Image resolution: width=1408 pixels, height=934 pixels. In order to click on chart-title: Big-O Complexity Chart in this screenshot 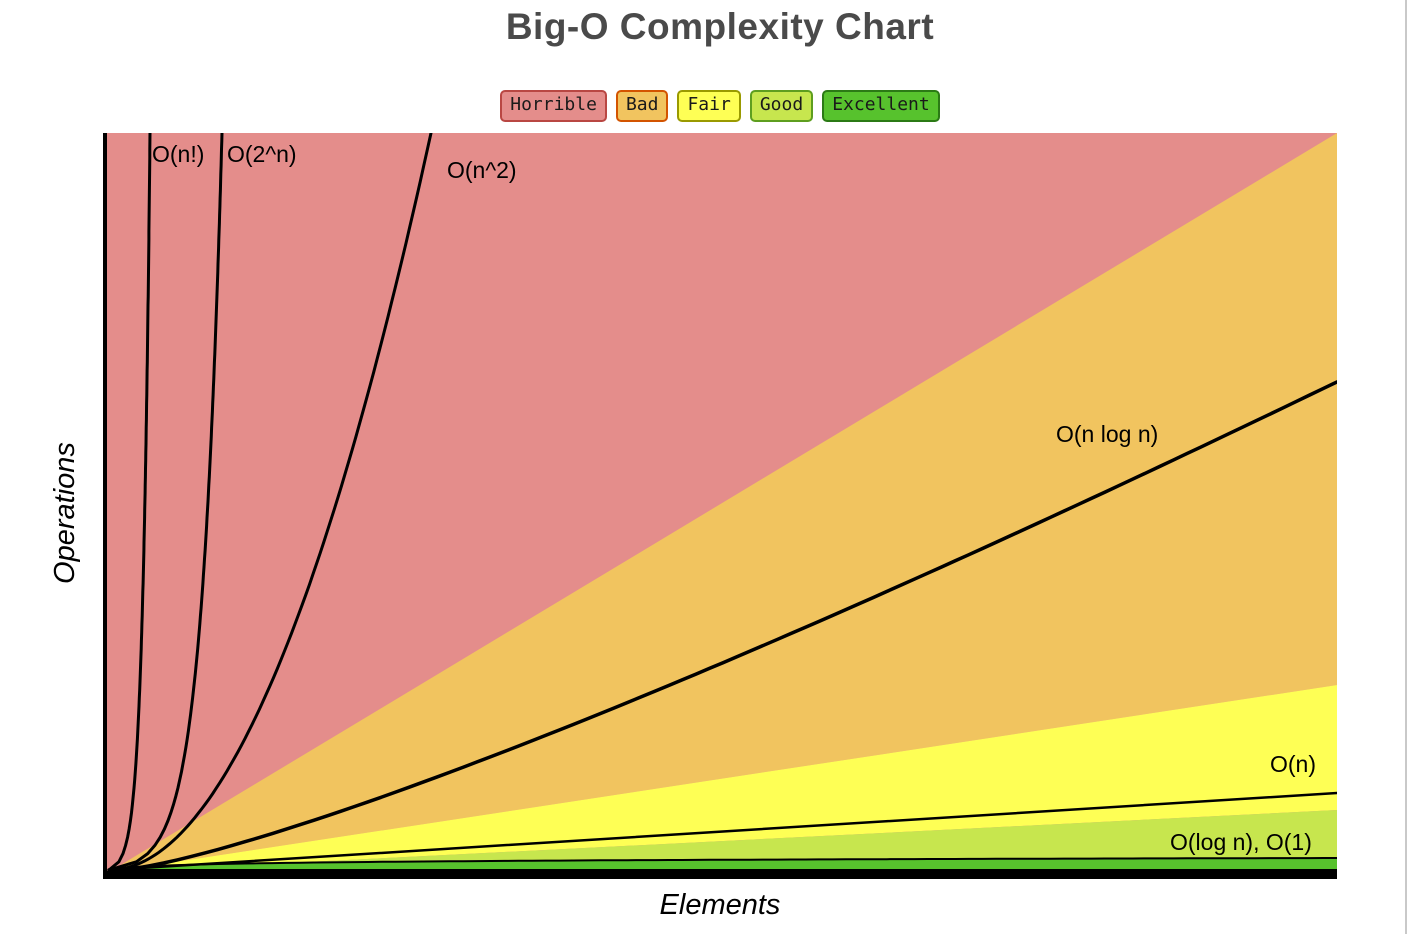, I will do `click(720, 26)`.